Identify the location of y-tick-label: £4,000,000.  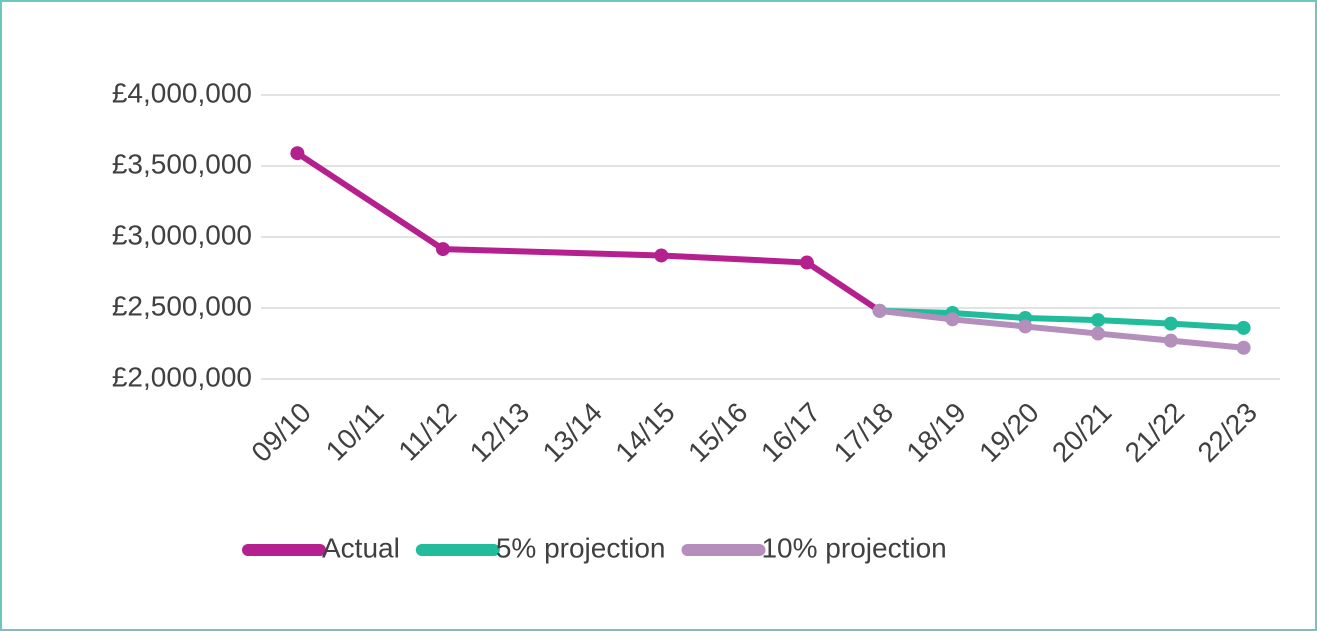
(182, 92).